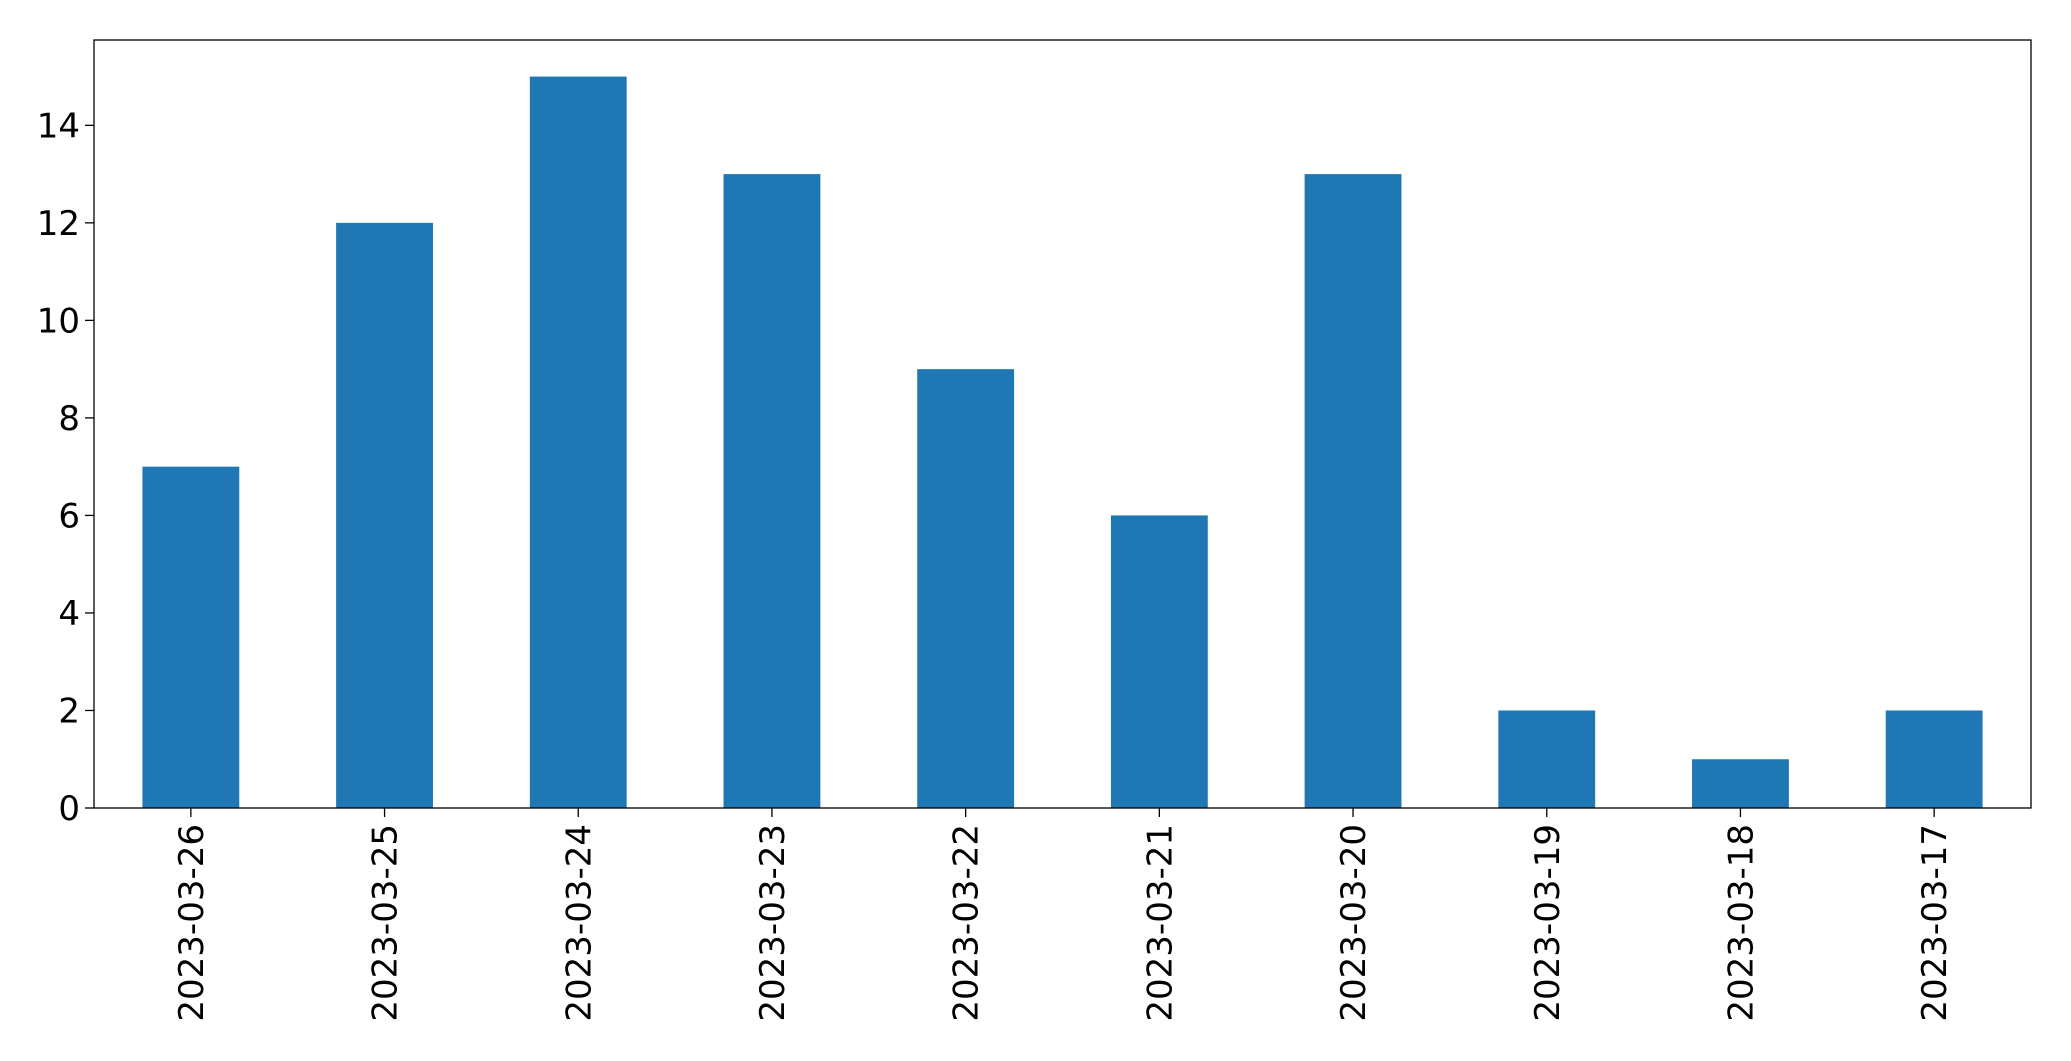 The height and width of the screenshot is (1061, 2071). What do you see at coordinates (1548, 923) in the screenshot?
I see `x-tick-label: 2023-03-19` at bounding box center [1548, 923].